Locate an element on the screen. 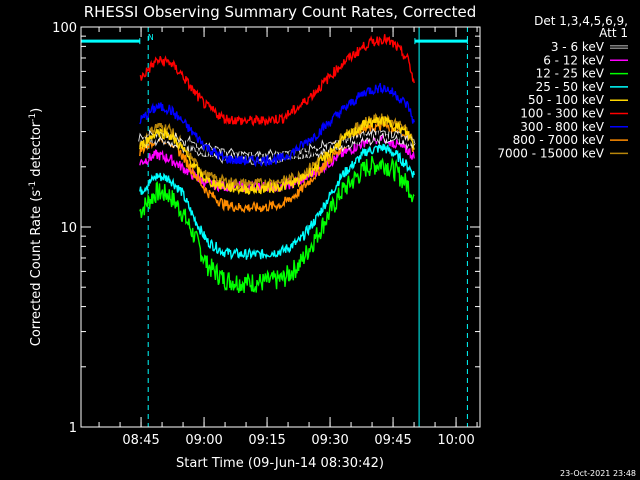  y-tick-label: 1 is located at coordinates (73, 428).